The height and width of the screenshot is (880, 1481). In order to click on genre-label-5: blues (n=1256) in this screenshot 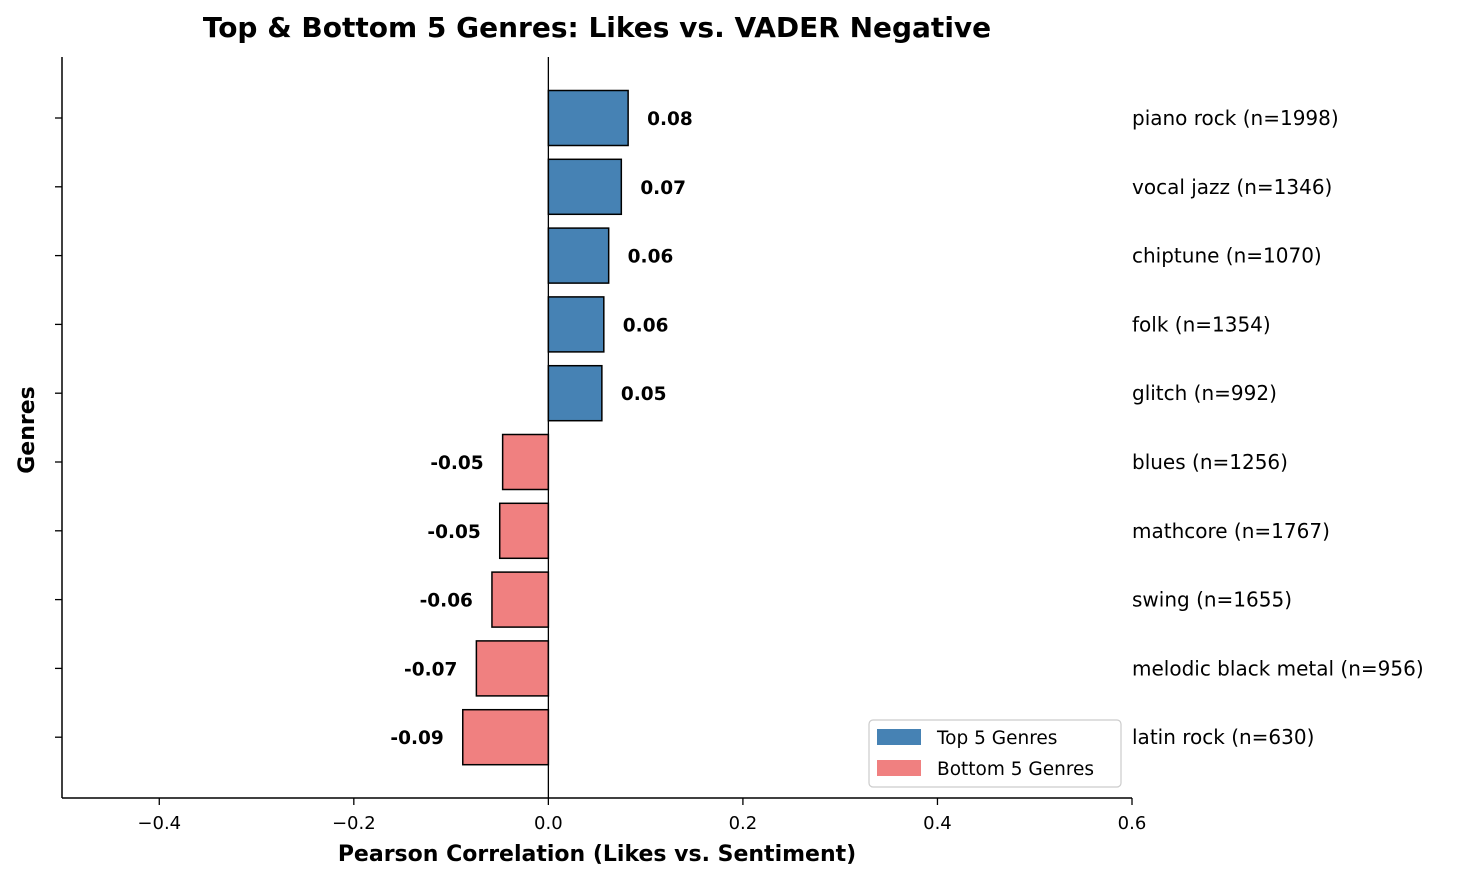, I will do `click(1210, 462)`.